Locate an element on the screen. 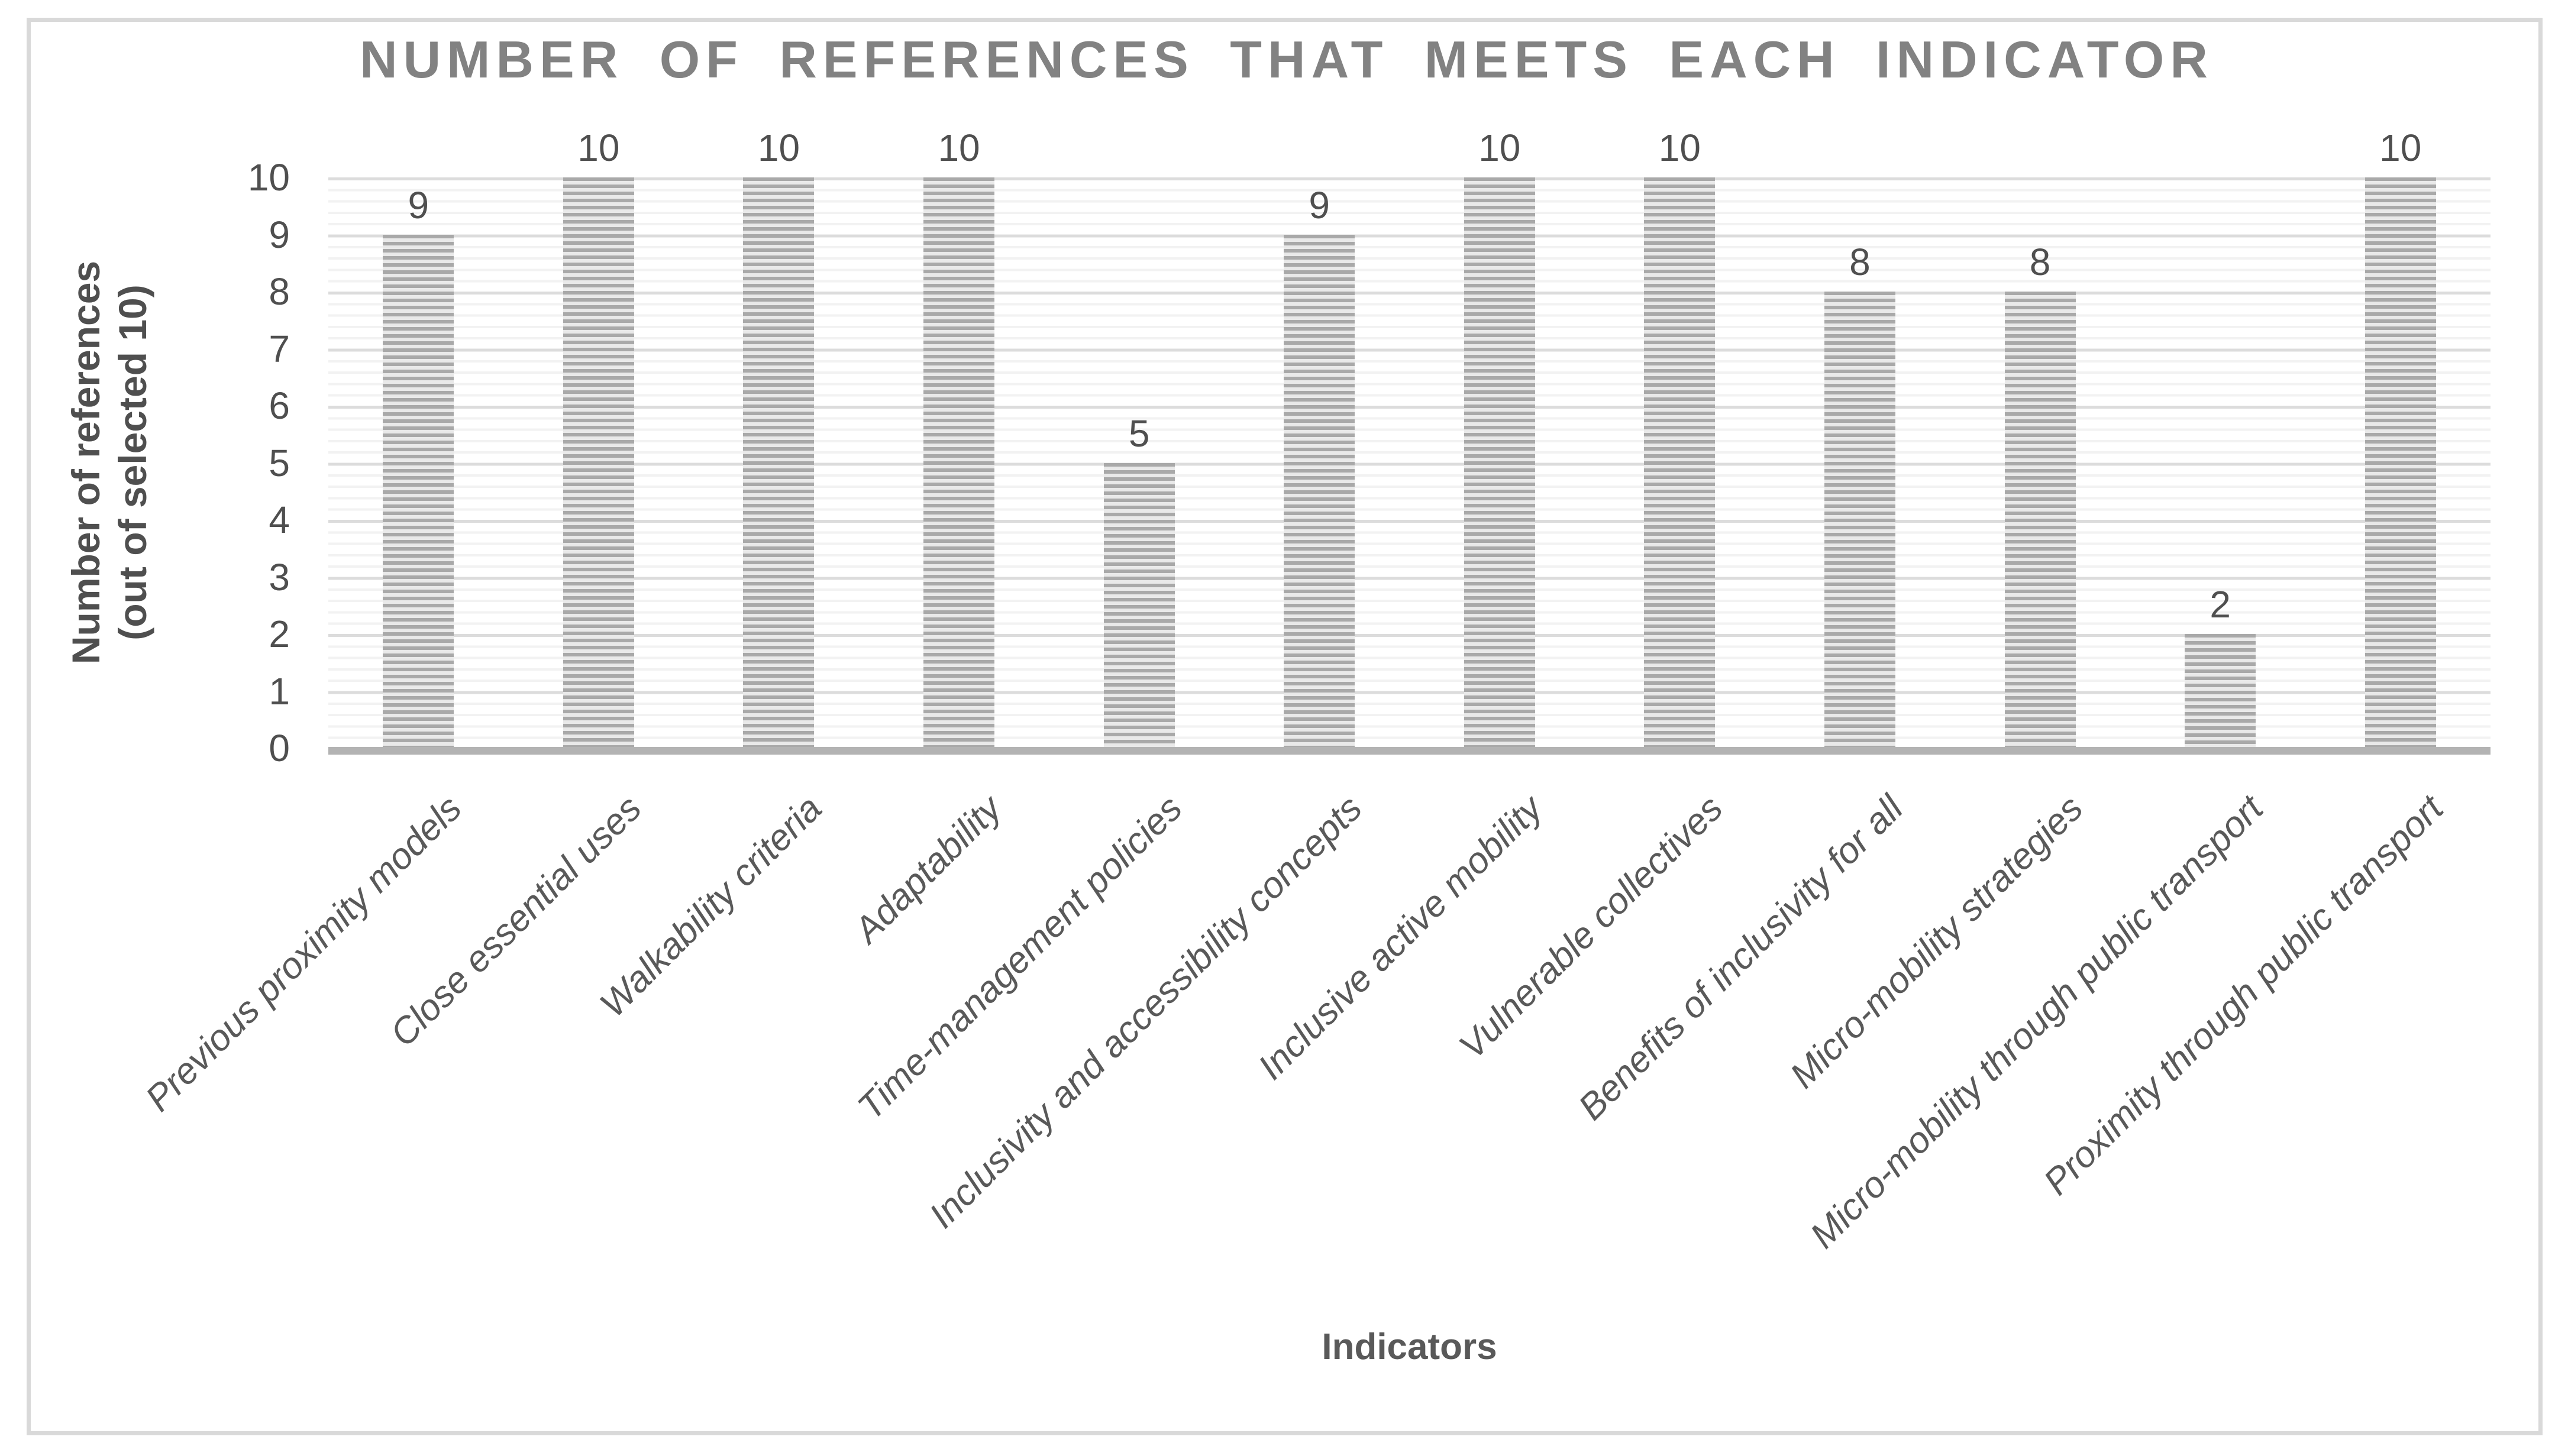 This screenshot has width=2568, height=1456. y-tick-label: 4 is located at coordinates (279, 520).